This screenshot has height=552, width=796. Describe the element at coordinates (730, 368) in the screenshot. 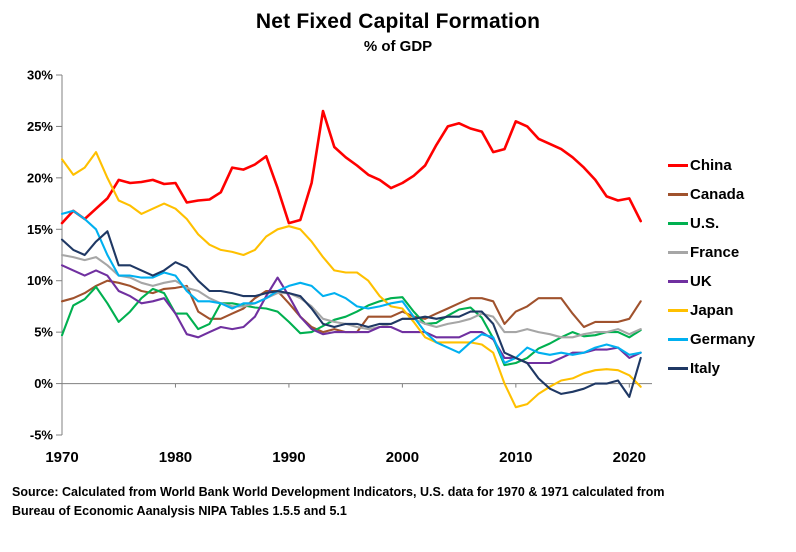

I see `legend-item-italy: Italy` at that location.